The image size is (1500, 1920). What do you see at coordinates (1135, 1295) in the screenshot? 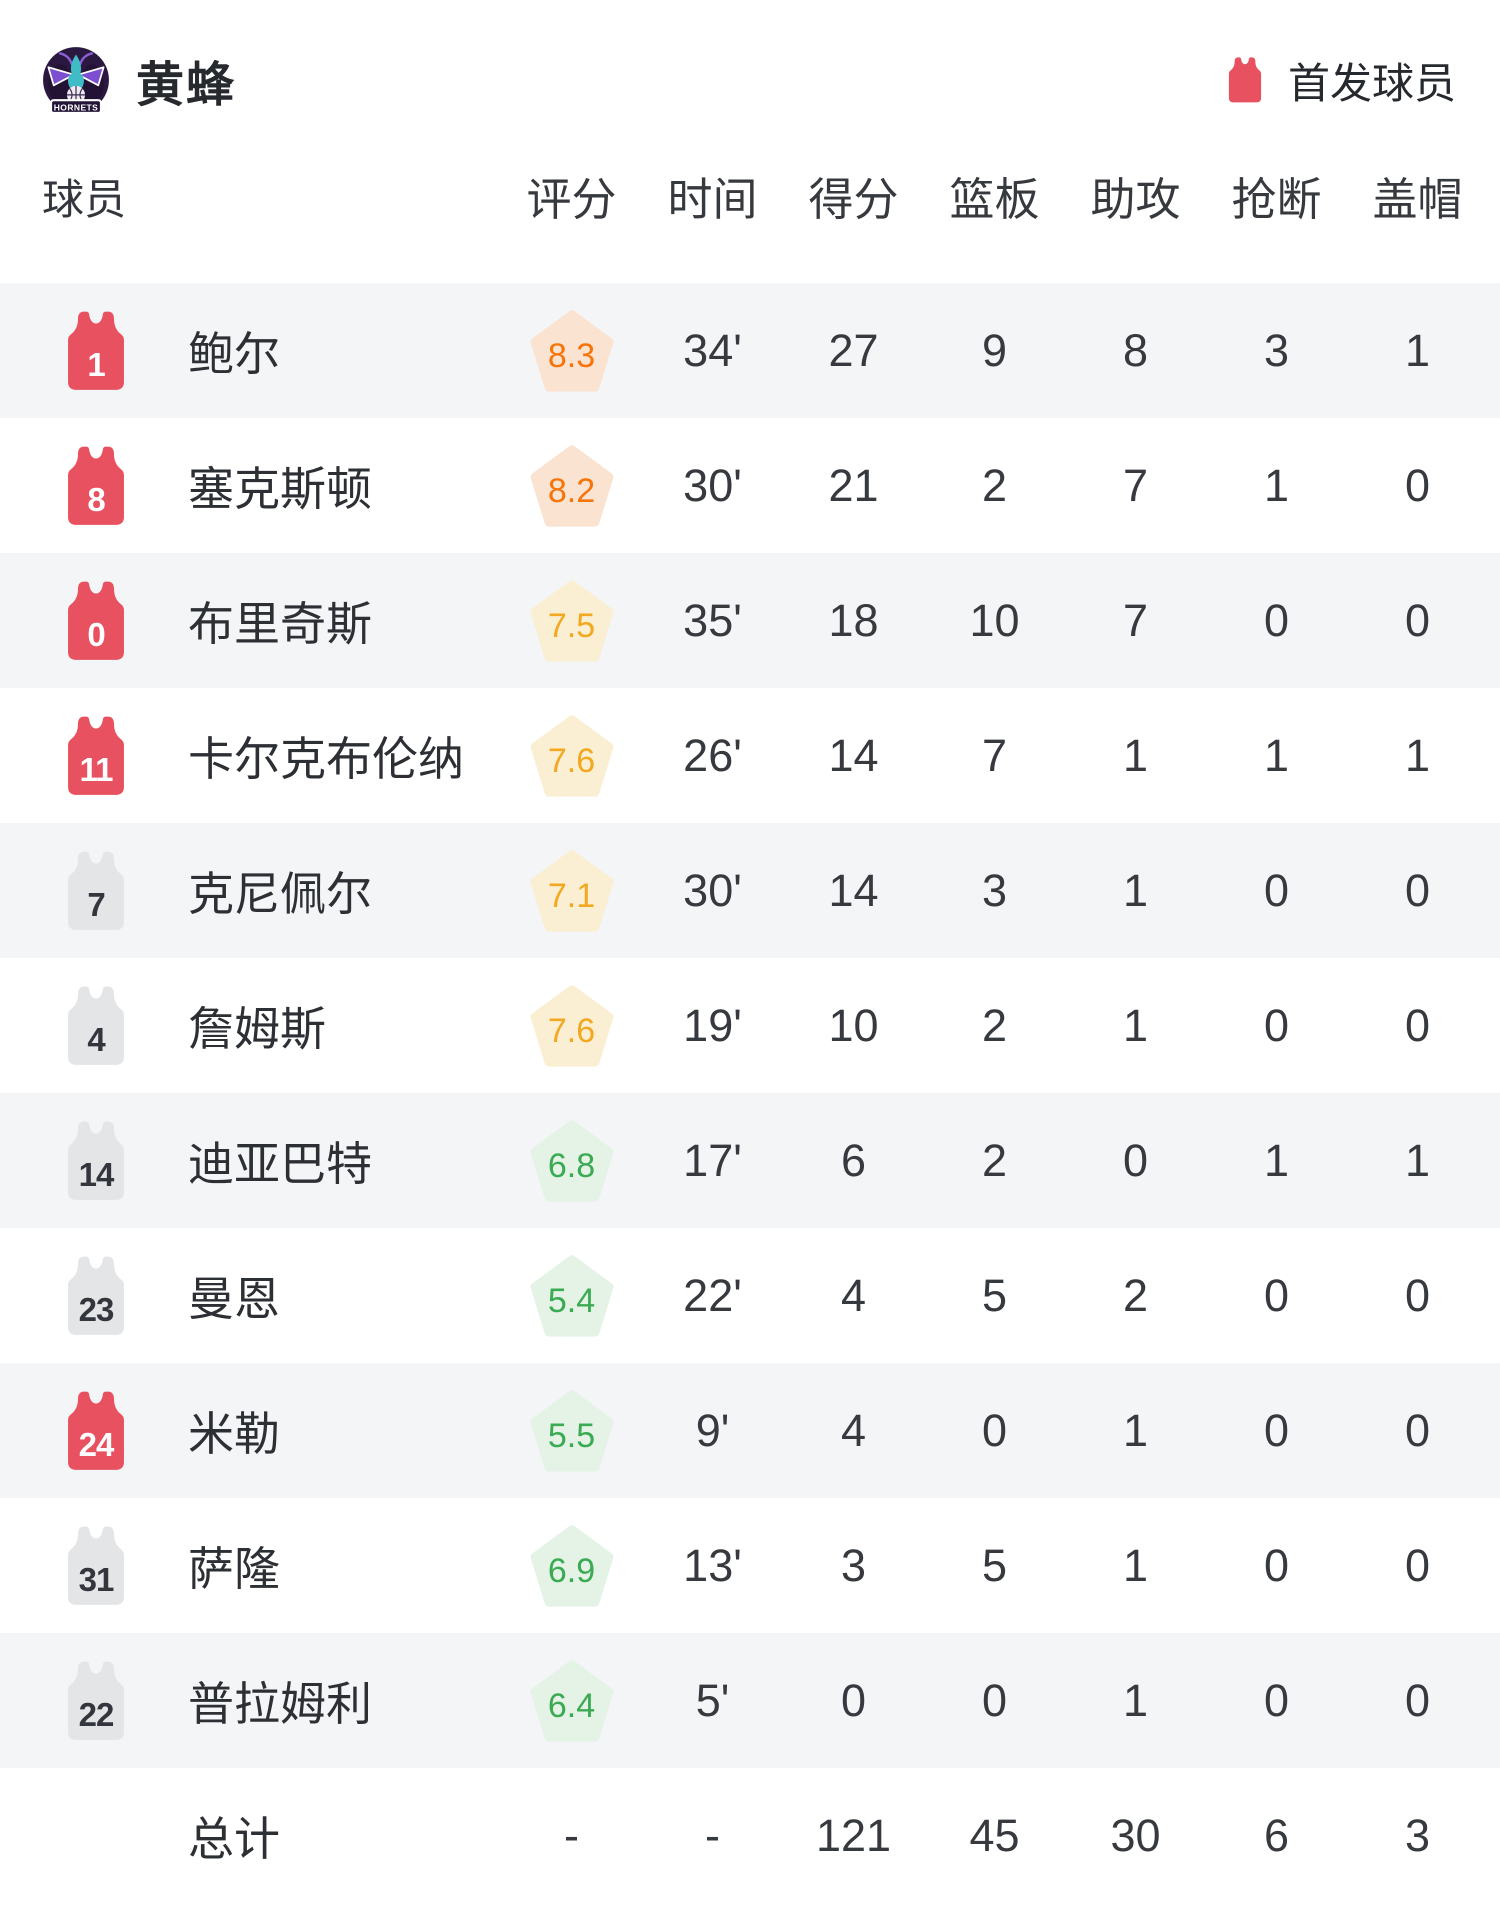
I see `assists-cell: 2` at bounding box center [1135, 1295].